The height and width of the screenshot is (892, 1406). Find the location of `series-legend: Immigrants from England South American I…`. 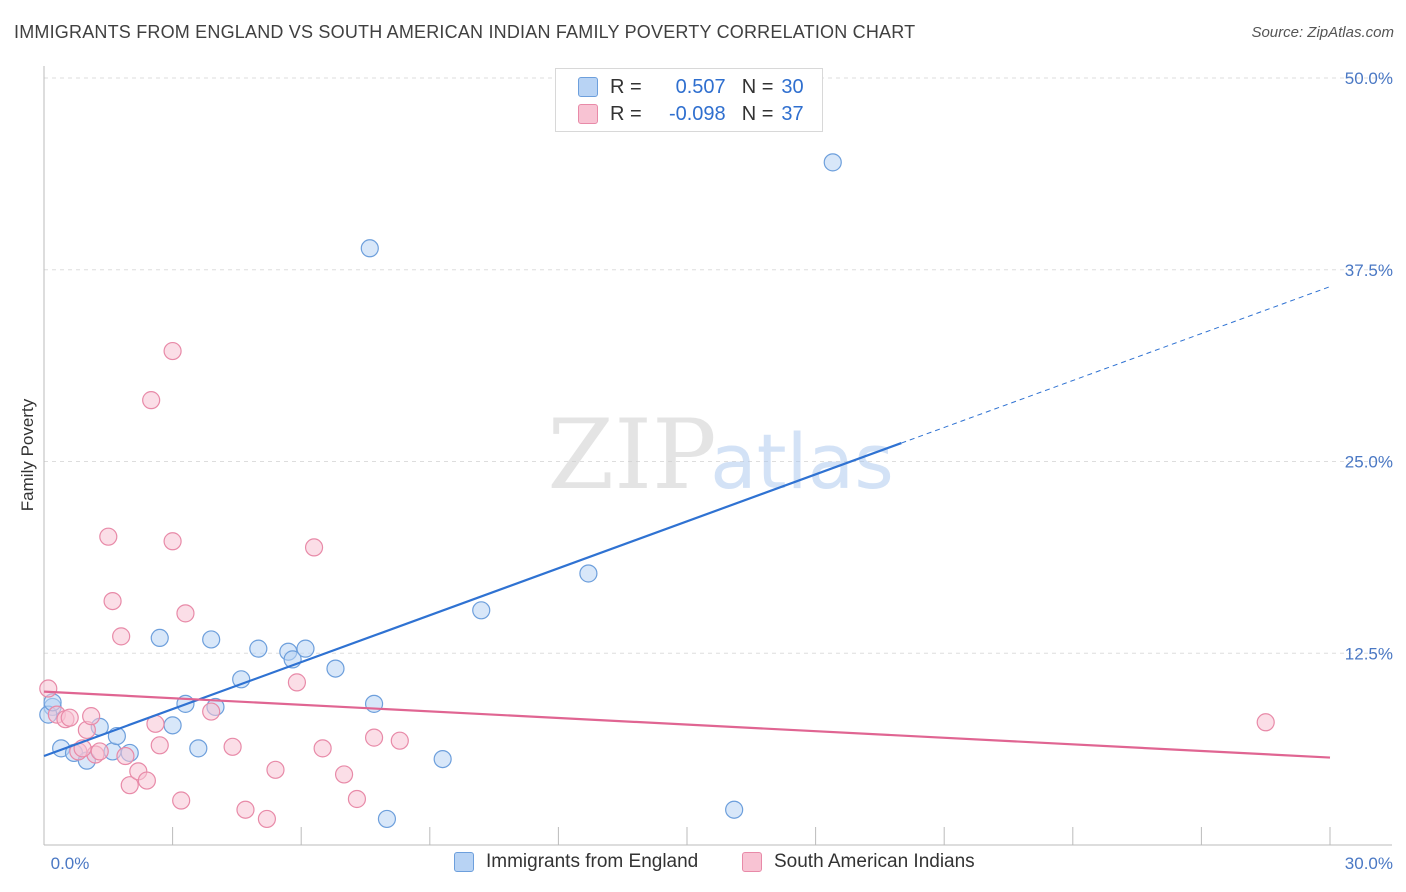

series-legend: Immigrants from England South American I… is located at coordinates (703, 864).